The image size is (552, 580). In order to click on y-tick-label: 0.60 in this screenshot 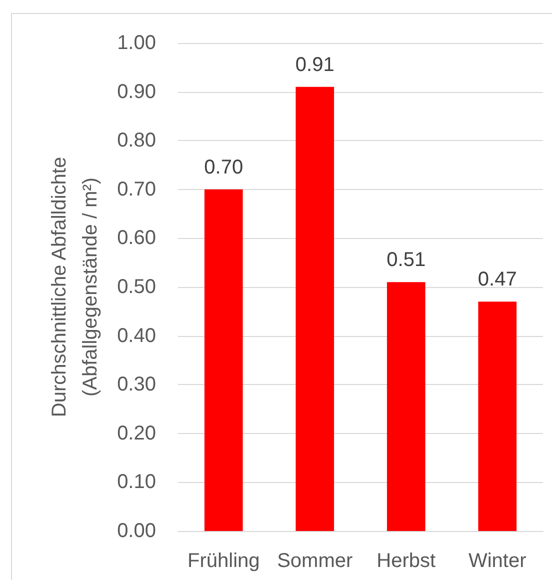, I will do `click(136, 238)`.